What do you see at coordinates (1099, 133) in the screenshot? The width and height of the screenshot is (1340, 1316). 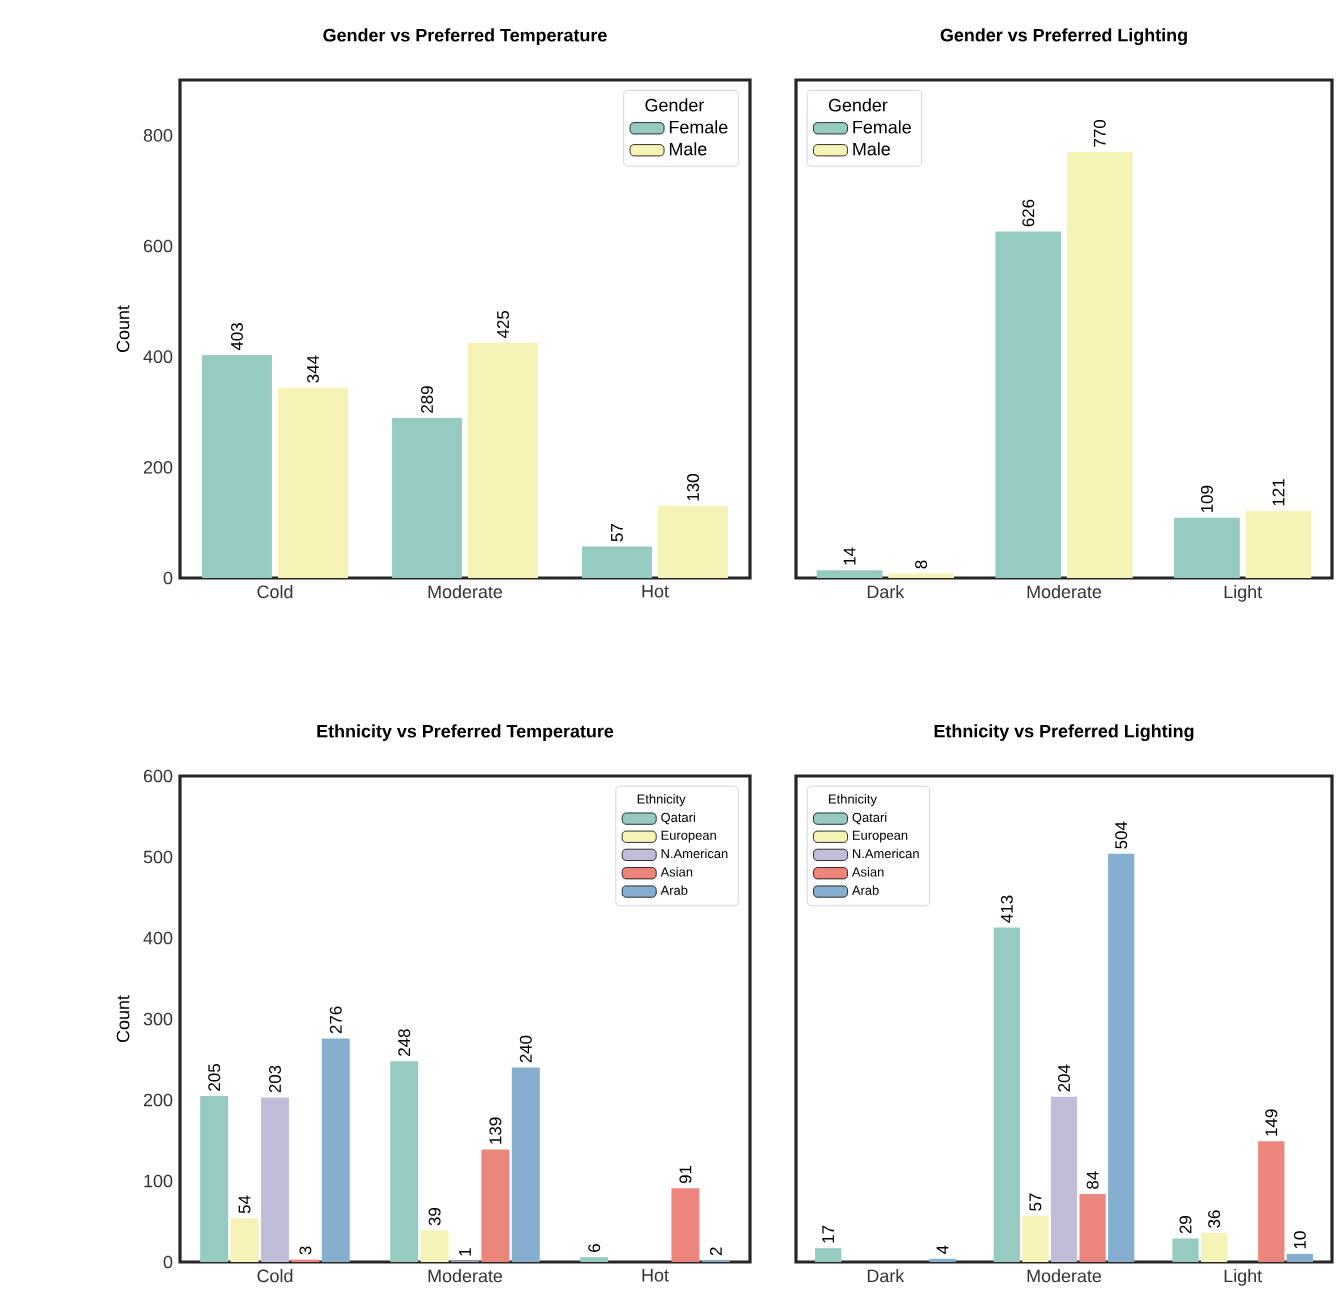 I see `data-label: 770` at bounding box center [1099, 133].